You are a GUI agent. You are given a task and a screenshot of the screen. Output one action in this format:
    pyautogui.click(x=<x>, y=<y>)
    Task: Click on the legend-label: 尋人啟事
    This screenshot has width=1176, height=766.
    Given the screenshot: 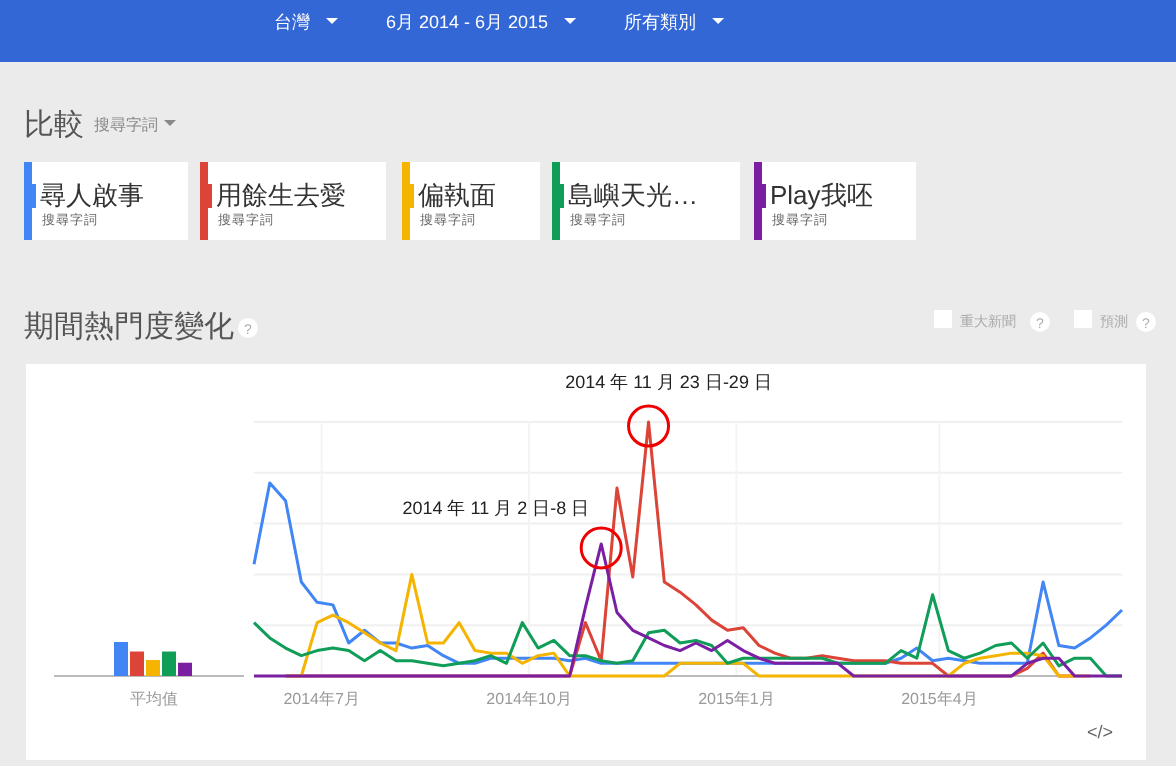 What is the action you would take?
    pyautogui.click(x=92, y=195)
    